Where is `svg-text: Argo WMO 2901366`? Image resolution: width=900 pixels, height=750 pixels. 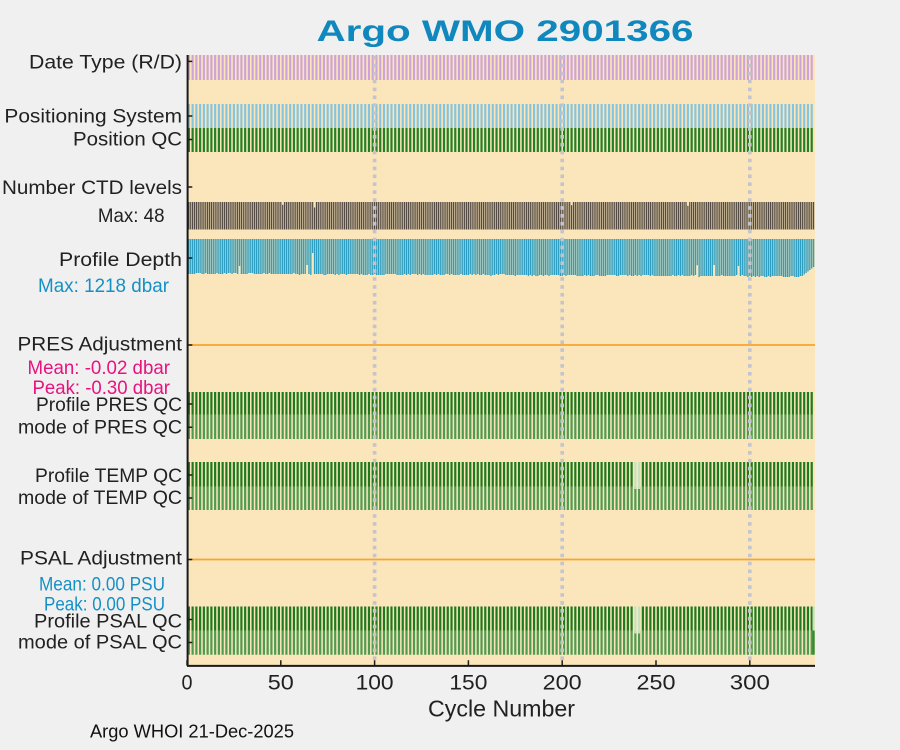 svg-text: Argo WMO 2901366 is located at coordinates (505, 31).